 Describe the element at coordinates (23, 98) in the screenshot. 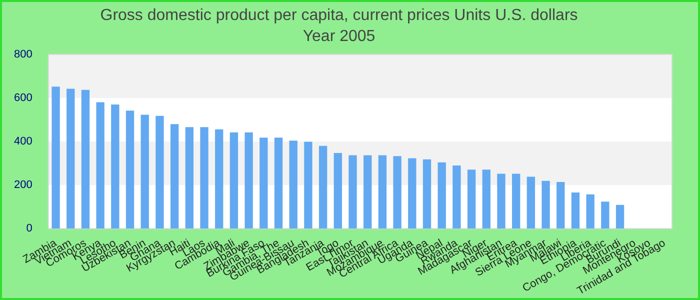

I see `y-tick-label: 600` at that location.